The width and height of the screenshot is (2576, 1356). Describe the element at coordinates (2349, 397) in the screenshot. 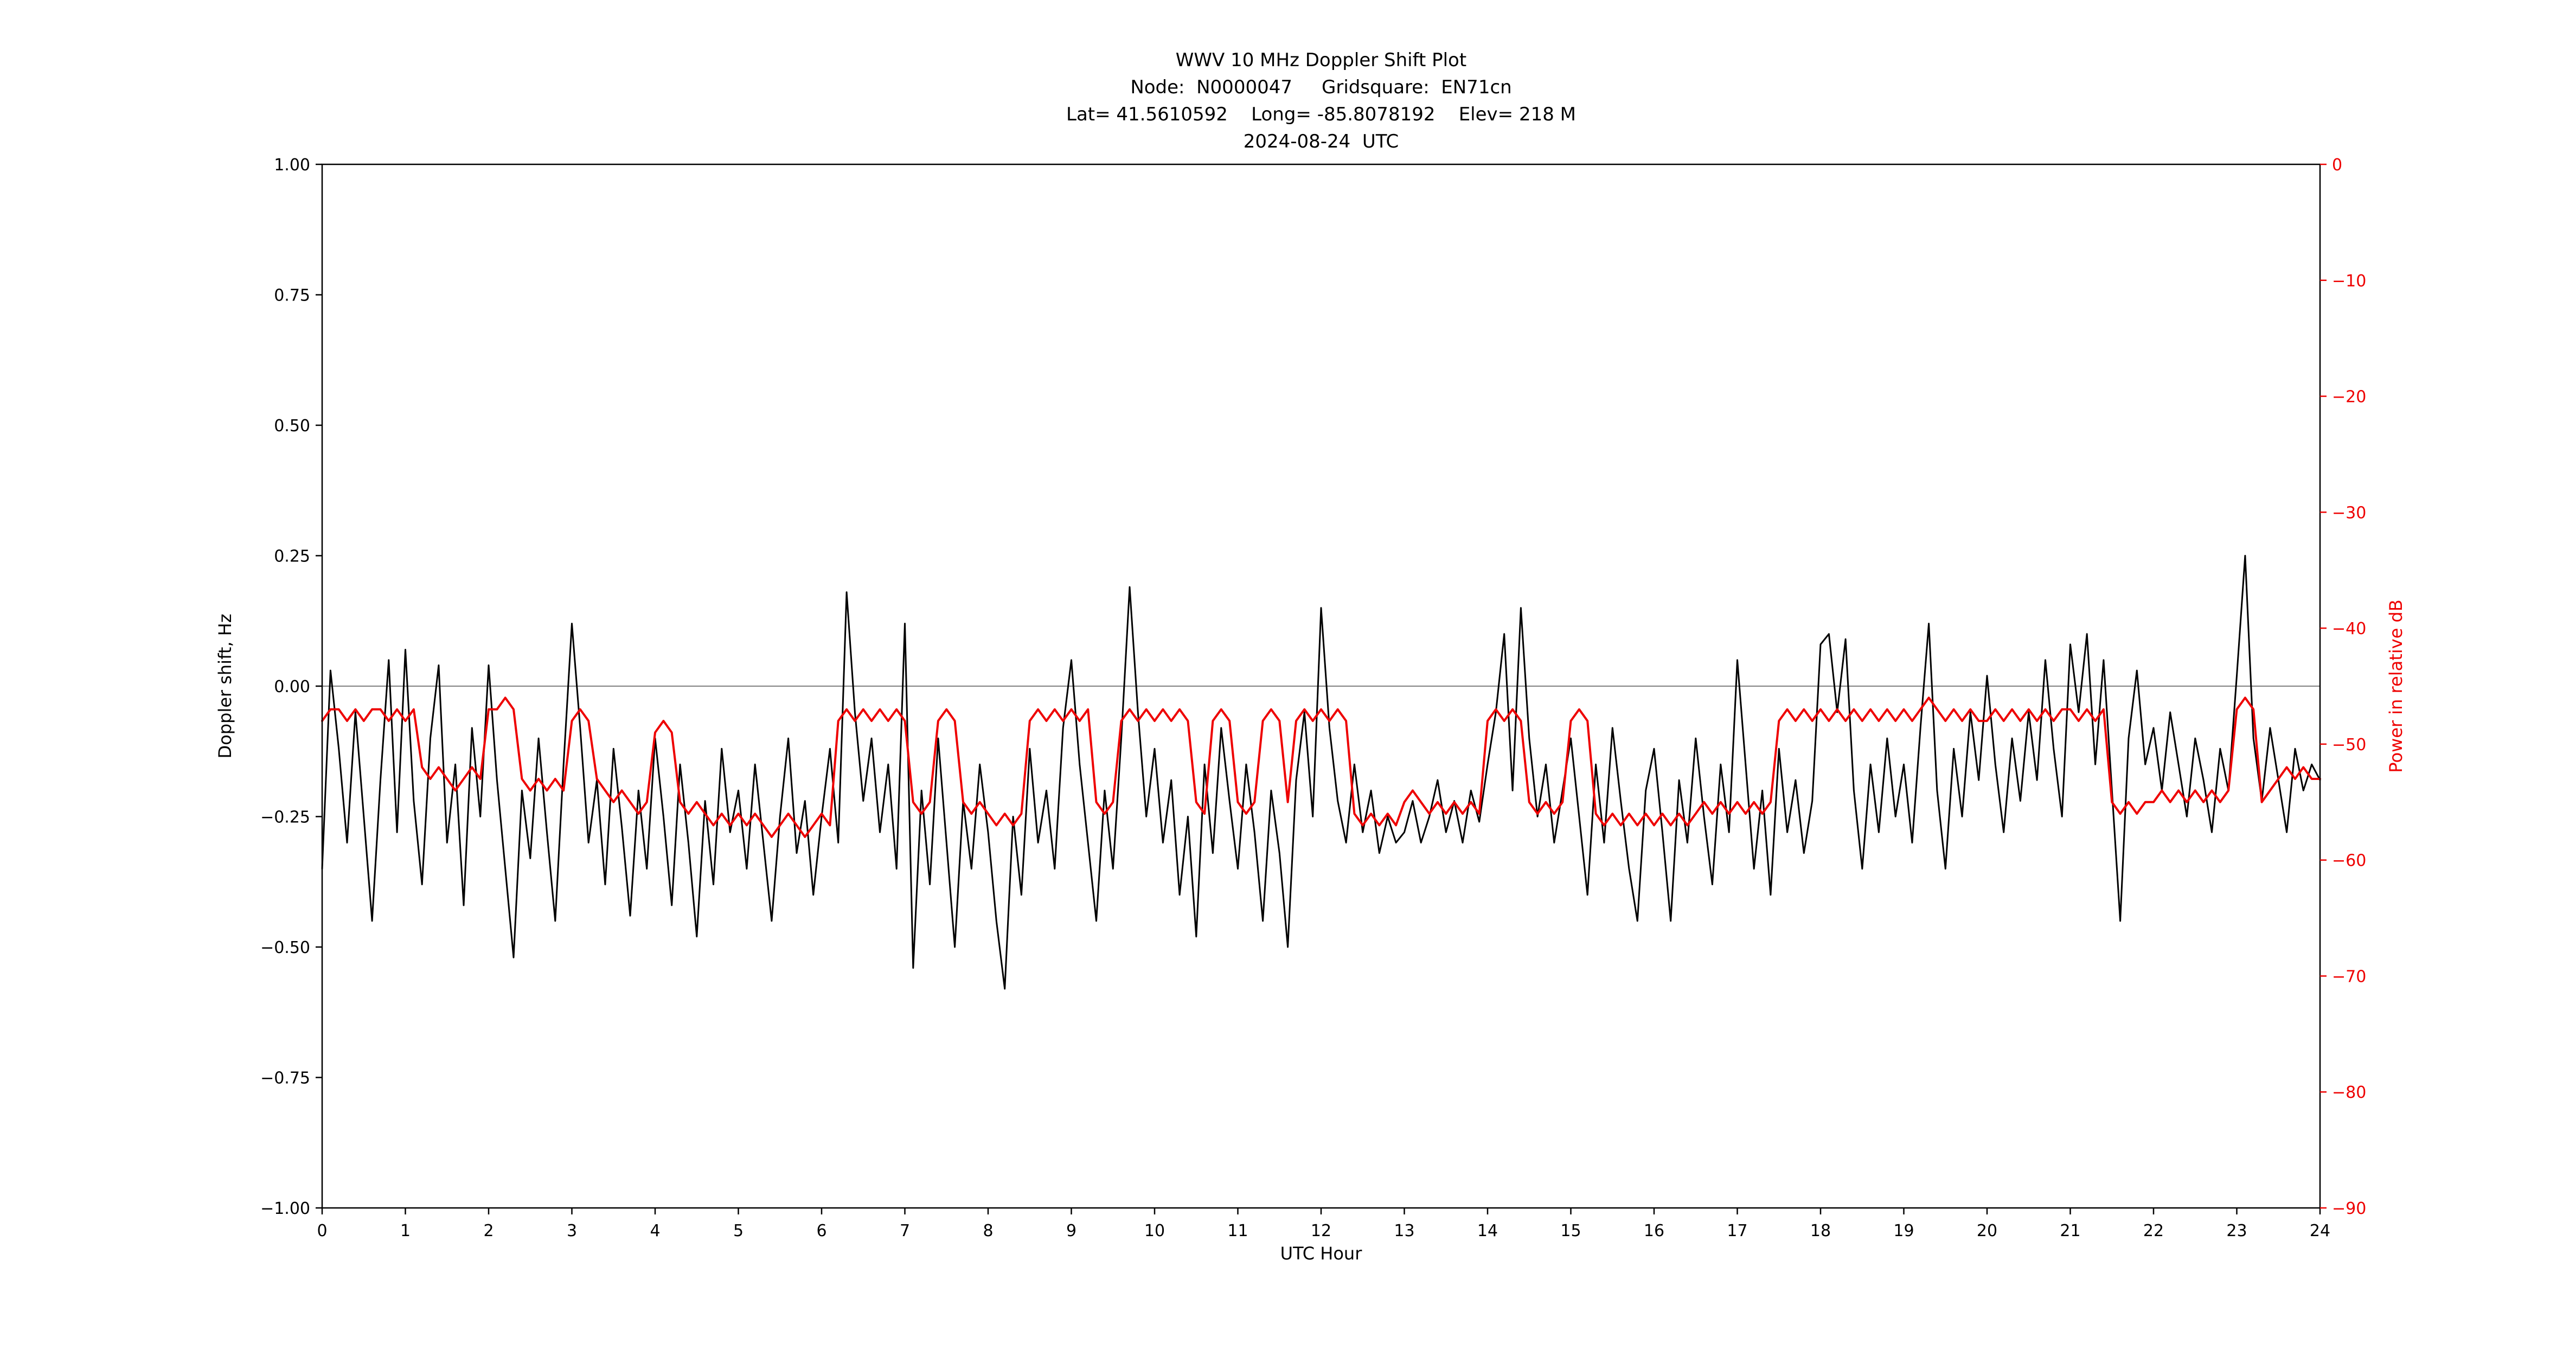

I see `y-right-tick-label: −20` at that location.